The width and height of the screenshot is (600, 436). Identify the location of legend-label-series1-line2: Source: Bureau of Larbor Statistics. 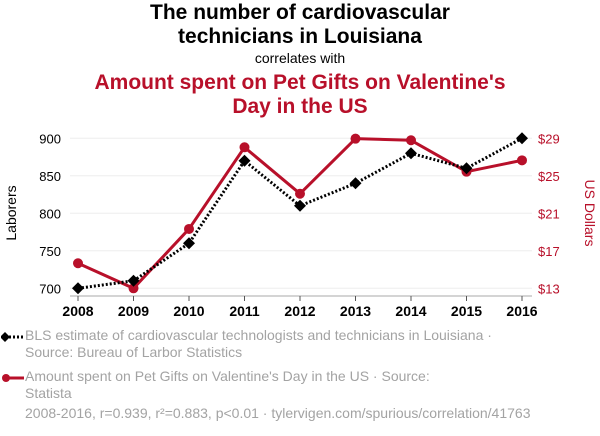
(134, 352).